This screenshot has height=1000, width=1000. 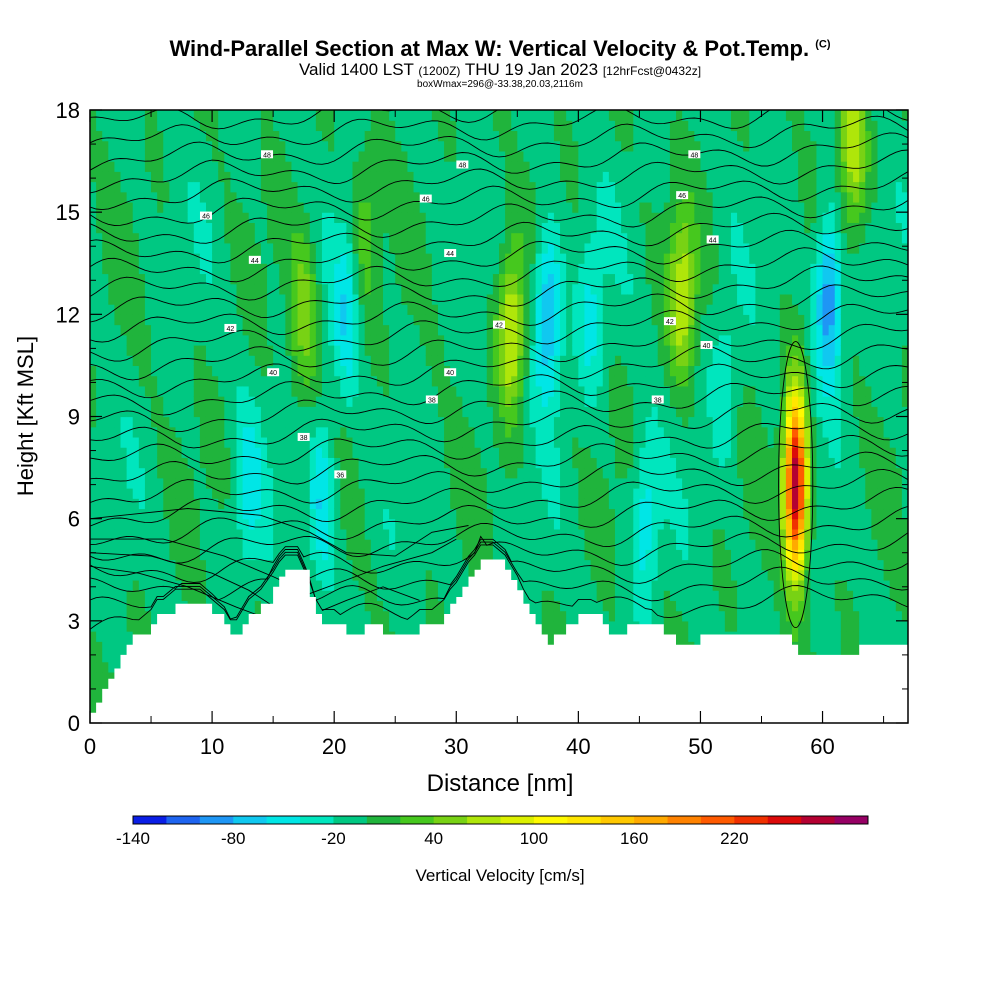 I want to click on box-wmax-info: boxWmax=296@-33.38,20.03,2116m, so click(x=500, y=84).